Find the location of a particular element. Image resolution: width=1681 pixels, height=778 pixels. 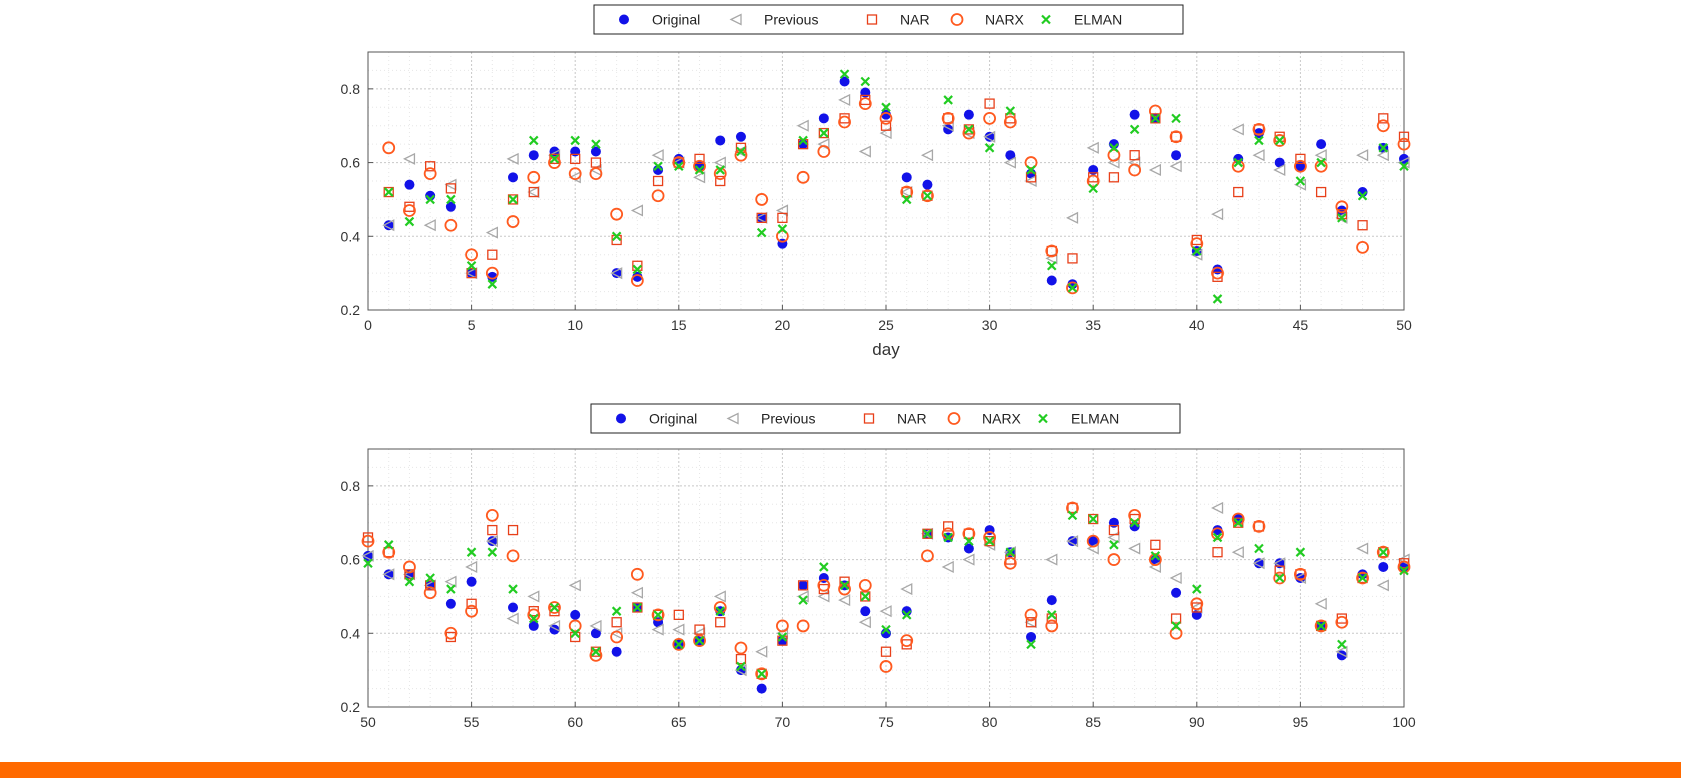

x-tick-label: 0 is located at coordinates (368, 325).